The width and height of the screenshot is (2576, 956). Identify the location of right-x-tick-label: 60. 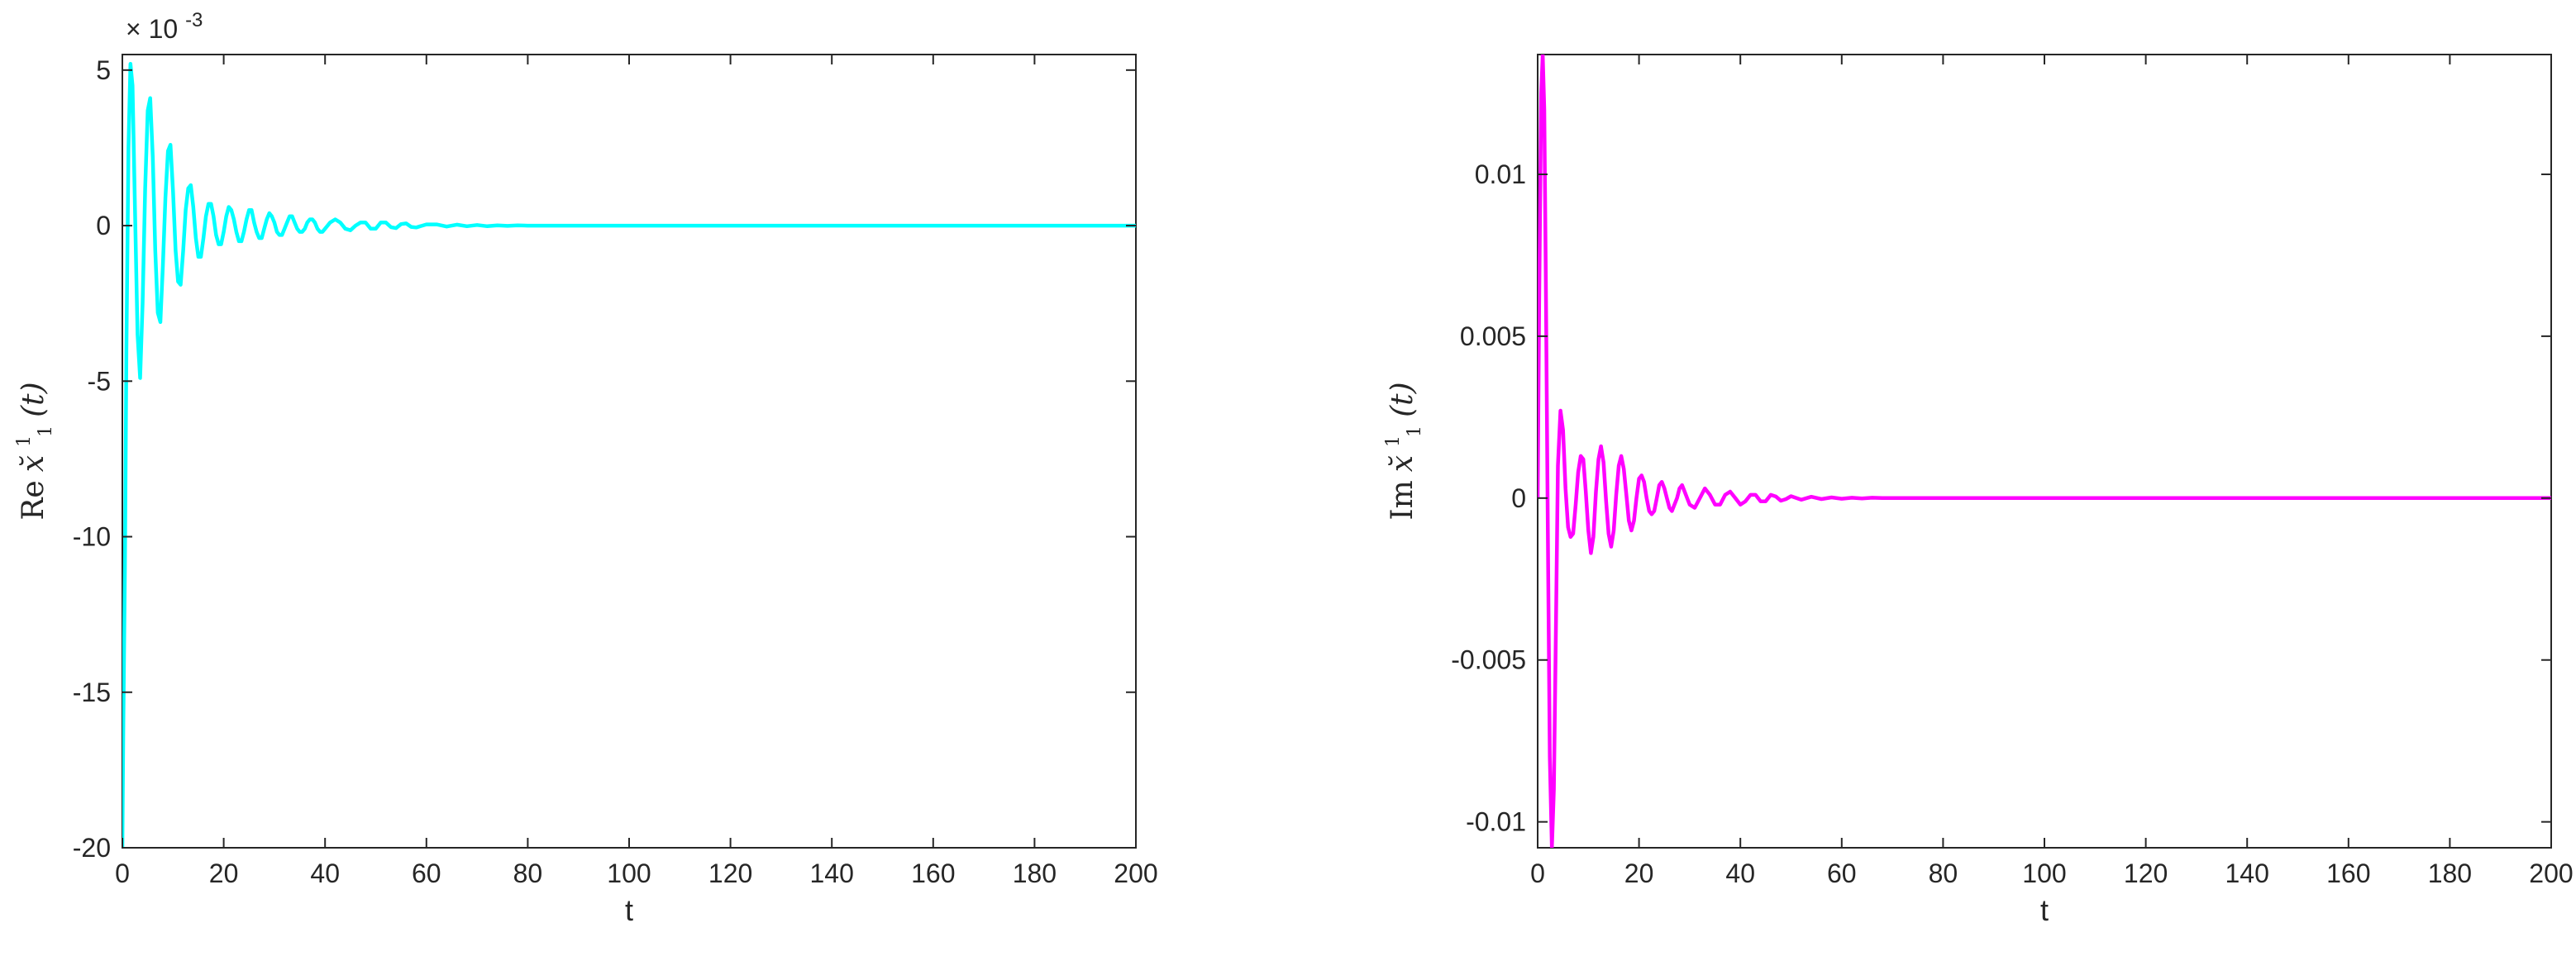
(1842, 873).